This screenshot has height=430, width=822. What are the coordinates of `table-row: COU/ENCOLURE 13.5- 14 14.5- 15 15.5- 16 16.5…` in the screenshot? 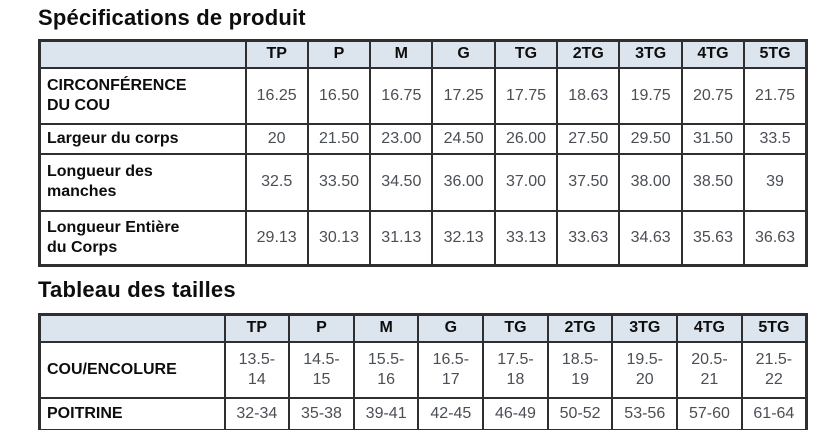 It's located at (423, 369).